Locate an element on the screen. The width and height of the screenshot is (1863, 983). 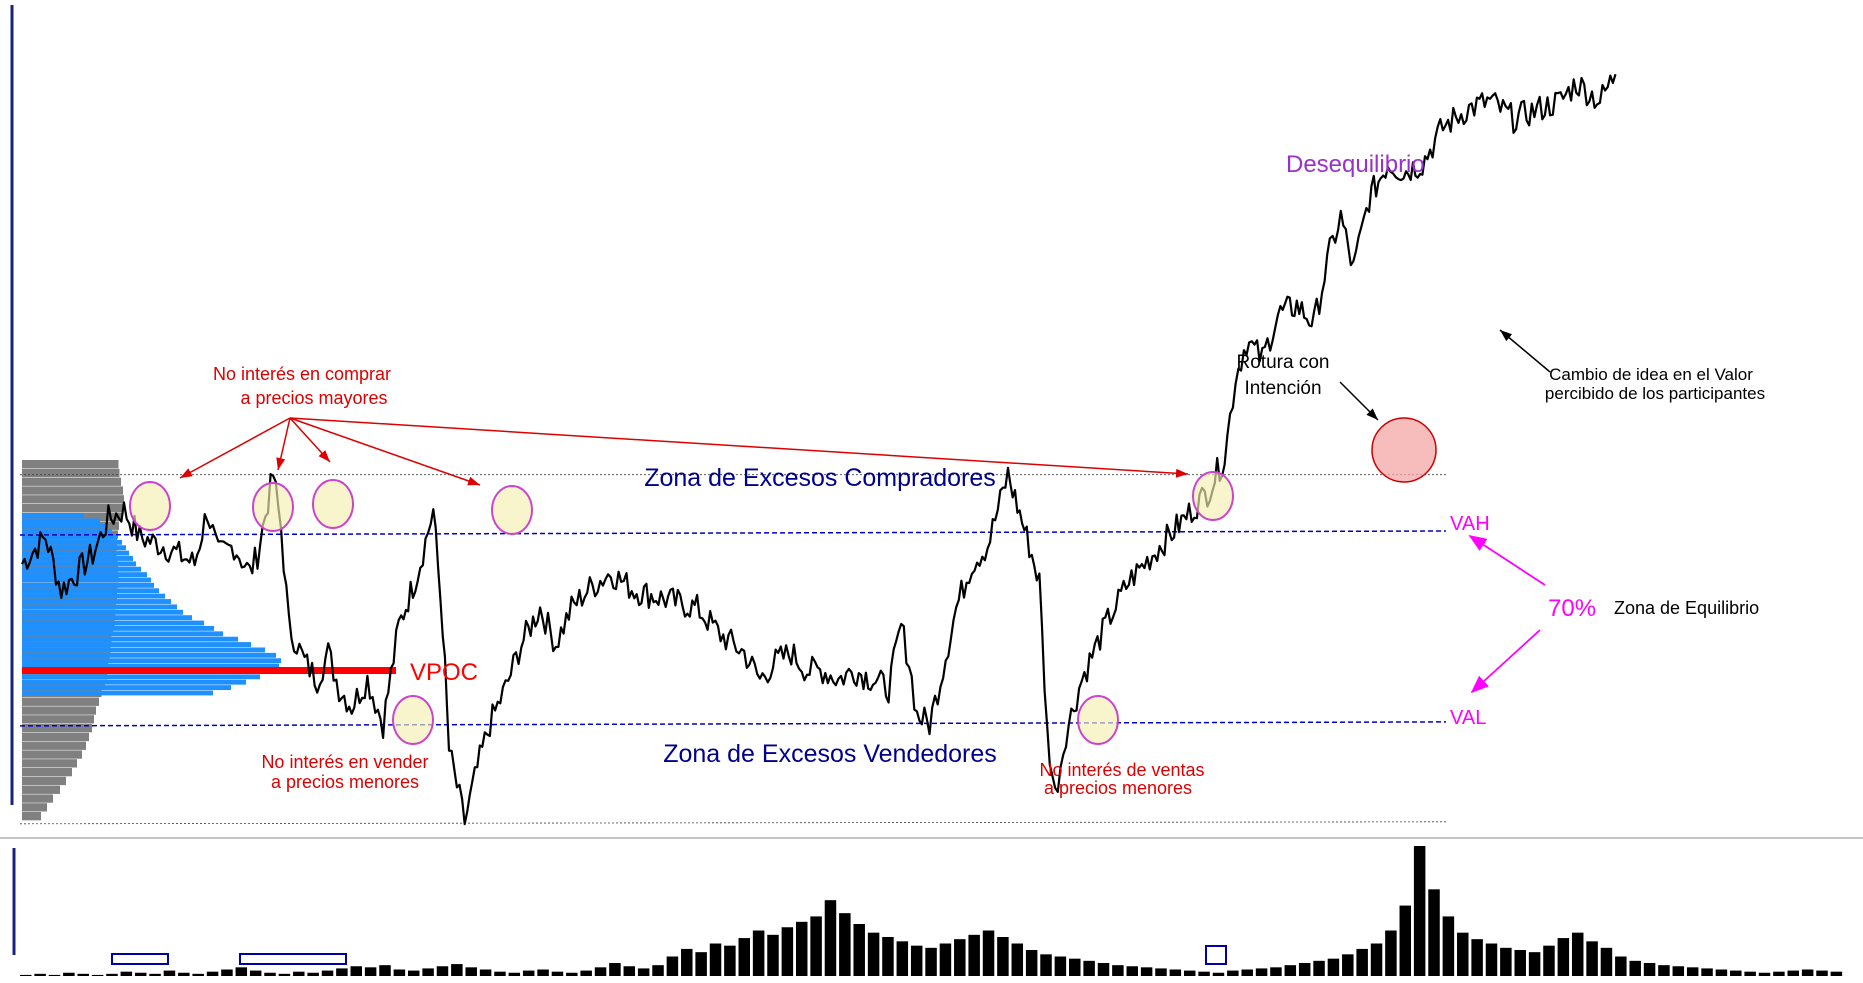
vah-line is located at coordinates (733, 533).